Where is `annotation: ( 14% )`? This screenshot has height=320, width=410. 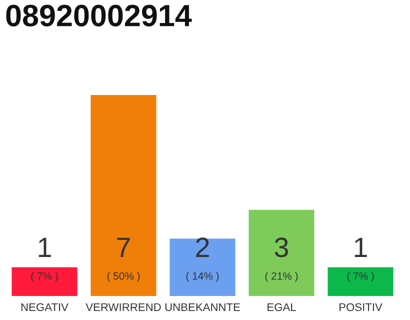
annotation: ( 14% ) is located at coordinates (202, 277).